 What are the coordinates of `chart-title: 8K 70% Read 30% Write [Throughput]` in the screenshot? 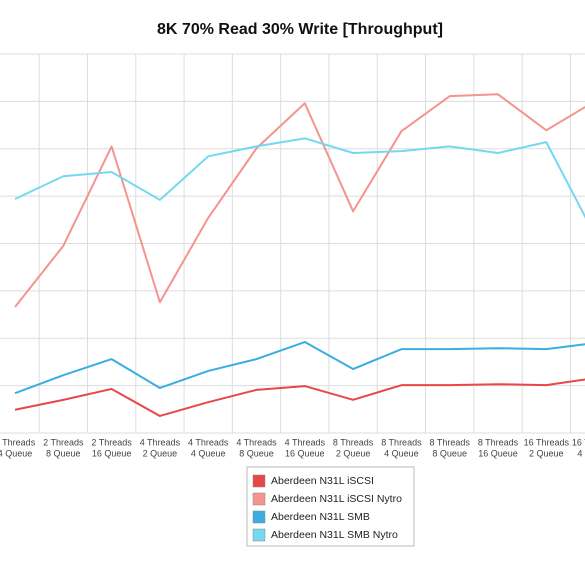 It's located at (300, 29).